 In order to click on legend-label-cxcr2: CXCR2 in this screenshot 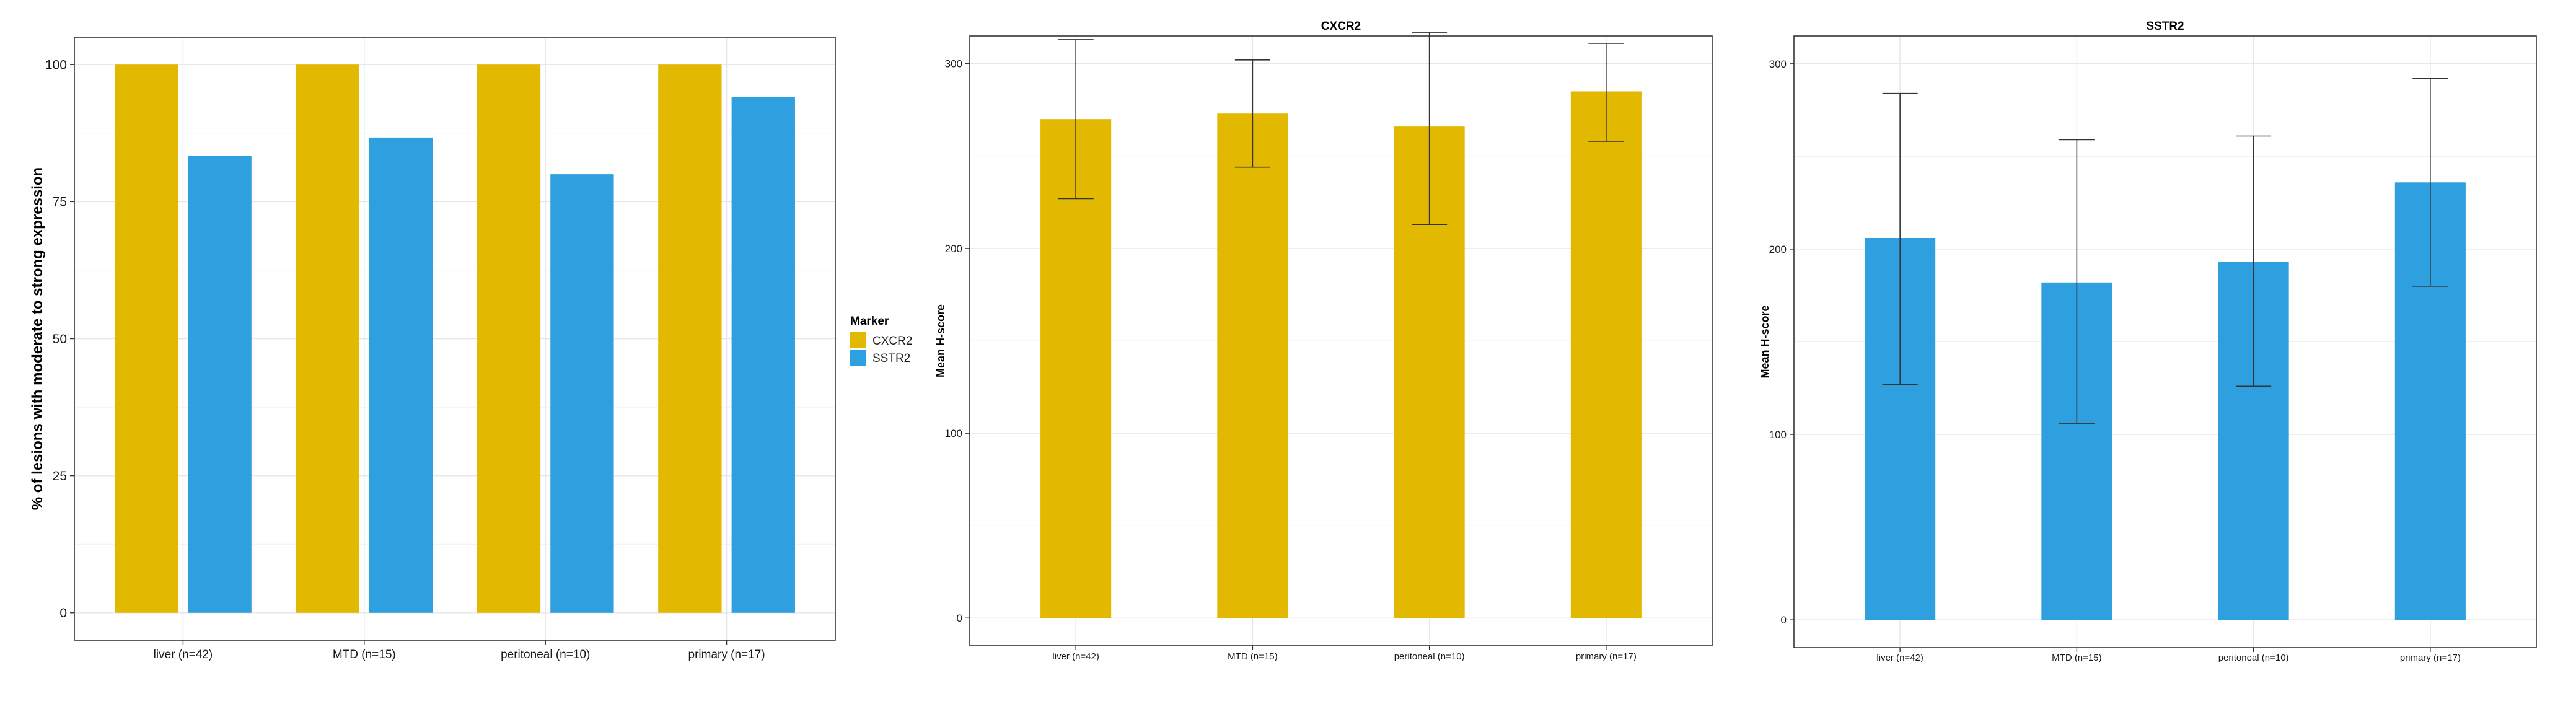, I will do `click(893, 341)`.